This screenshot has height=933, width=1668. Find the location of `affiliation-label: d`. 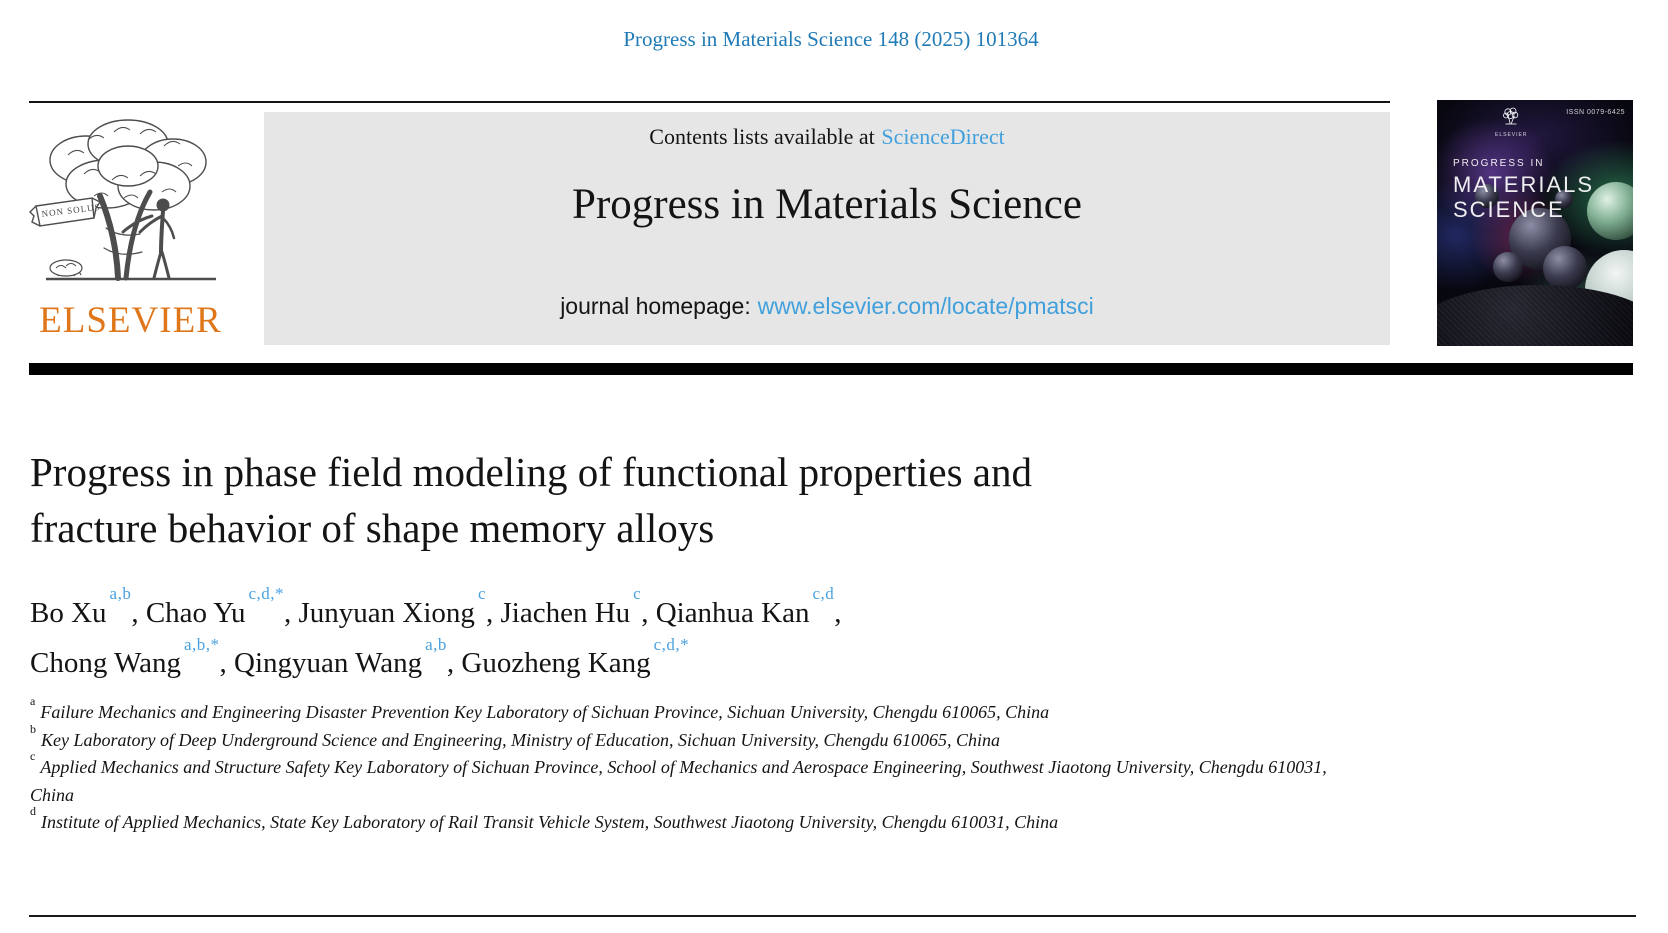

affiliation-label: d is located at coordinates (33, 811).